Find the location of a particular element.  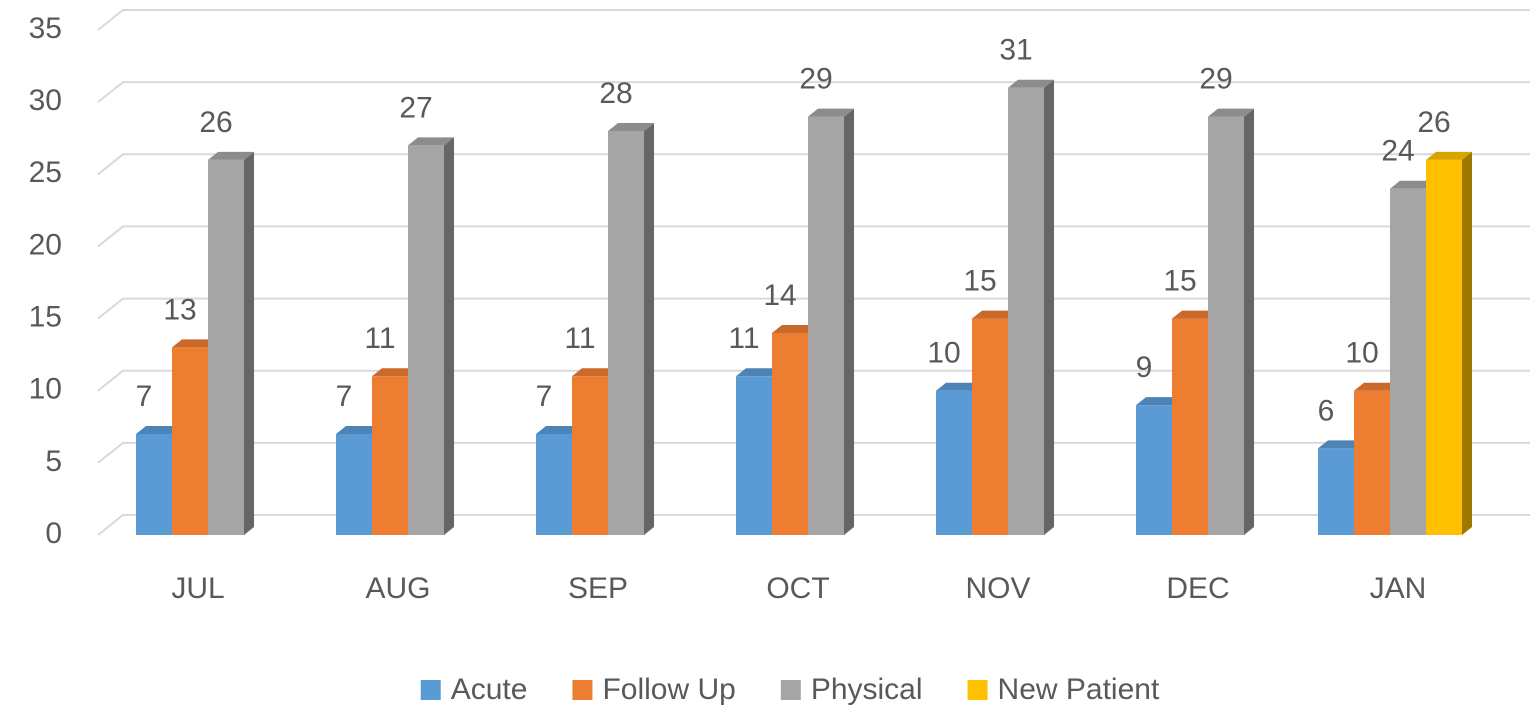

data-label: 9 is located at coordinates (1144, 367).